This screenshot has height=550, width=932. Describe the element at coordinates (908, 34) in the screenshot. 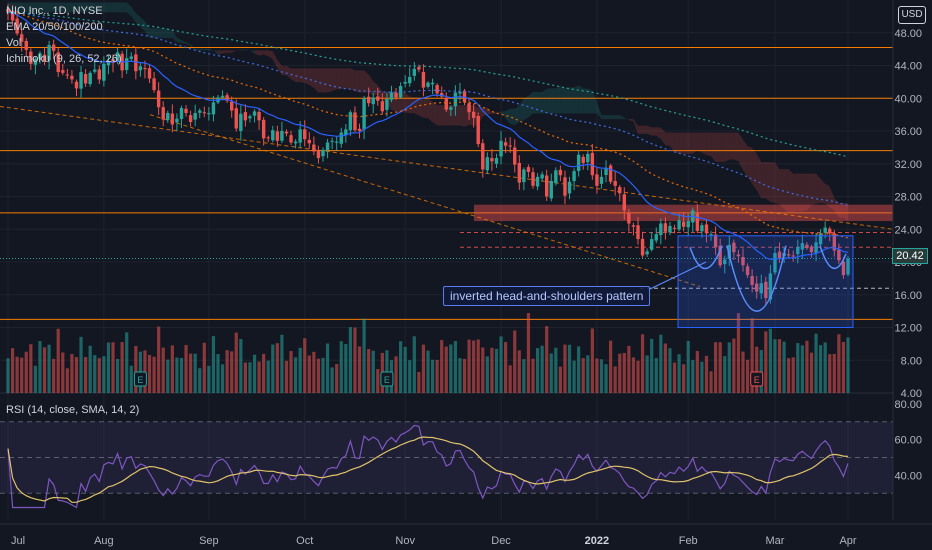

I see `price-tick-label: 48.00` at that location.